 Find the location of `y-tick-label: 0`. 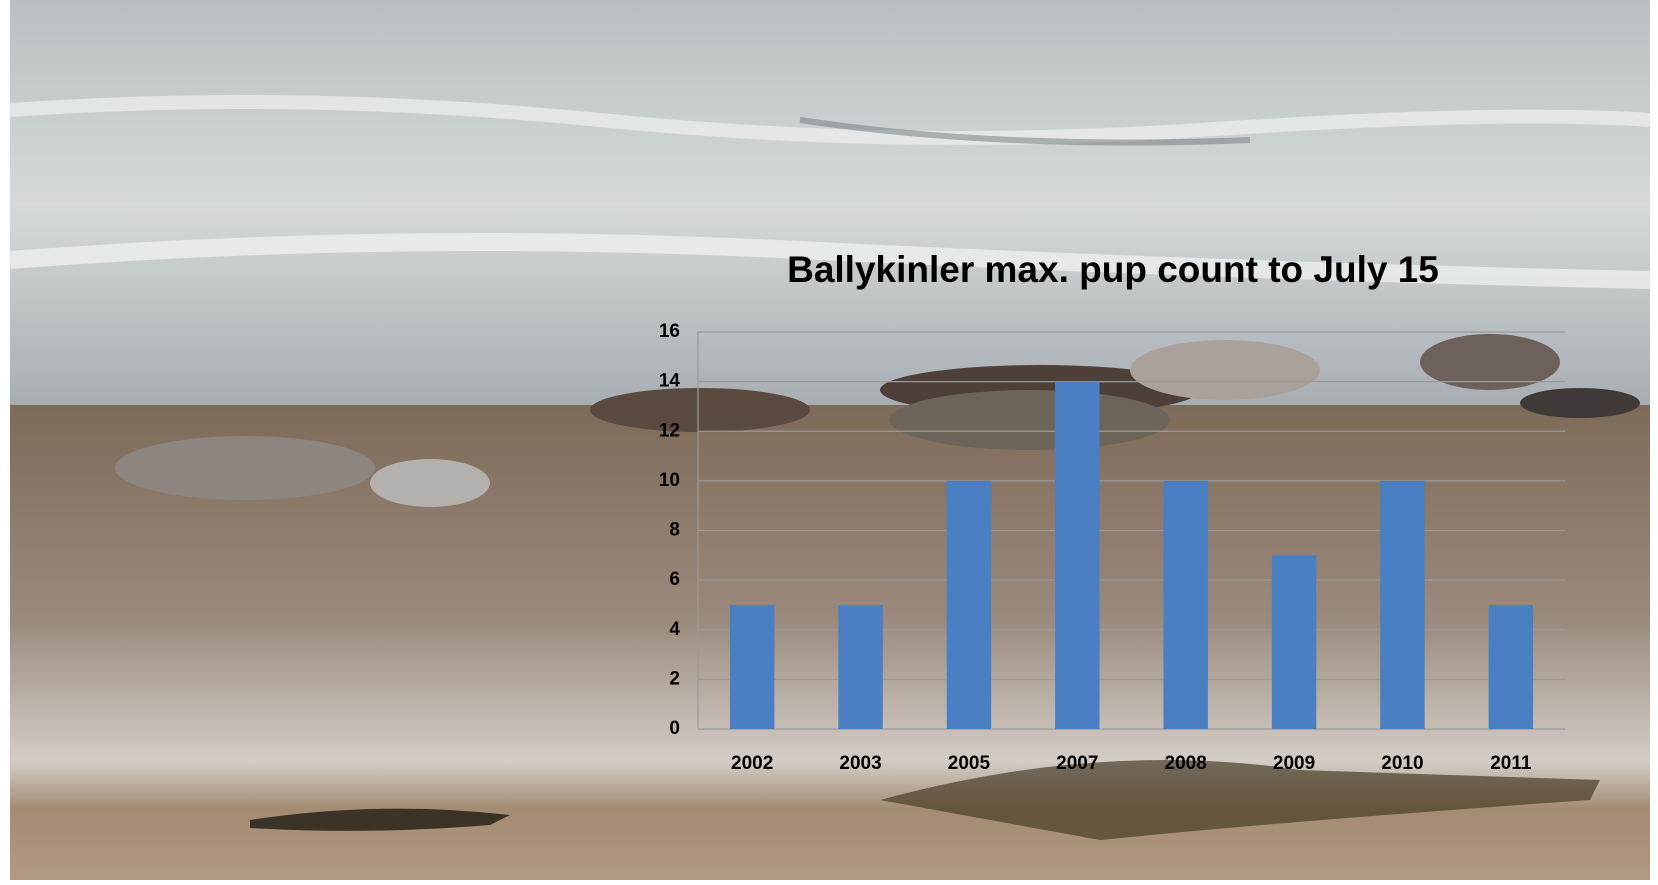

y-tick-label: 0 is located at coordinates (674, 728).